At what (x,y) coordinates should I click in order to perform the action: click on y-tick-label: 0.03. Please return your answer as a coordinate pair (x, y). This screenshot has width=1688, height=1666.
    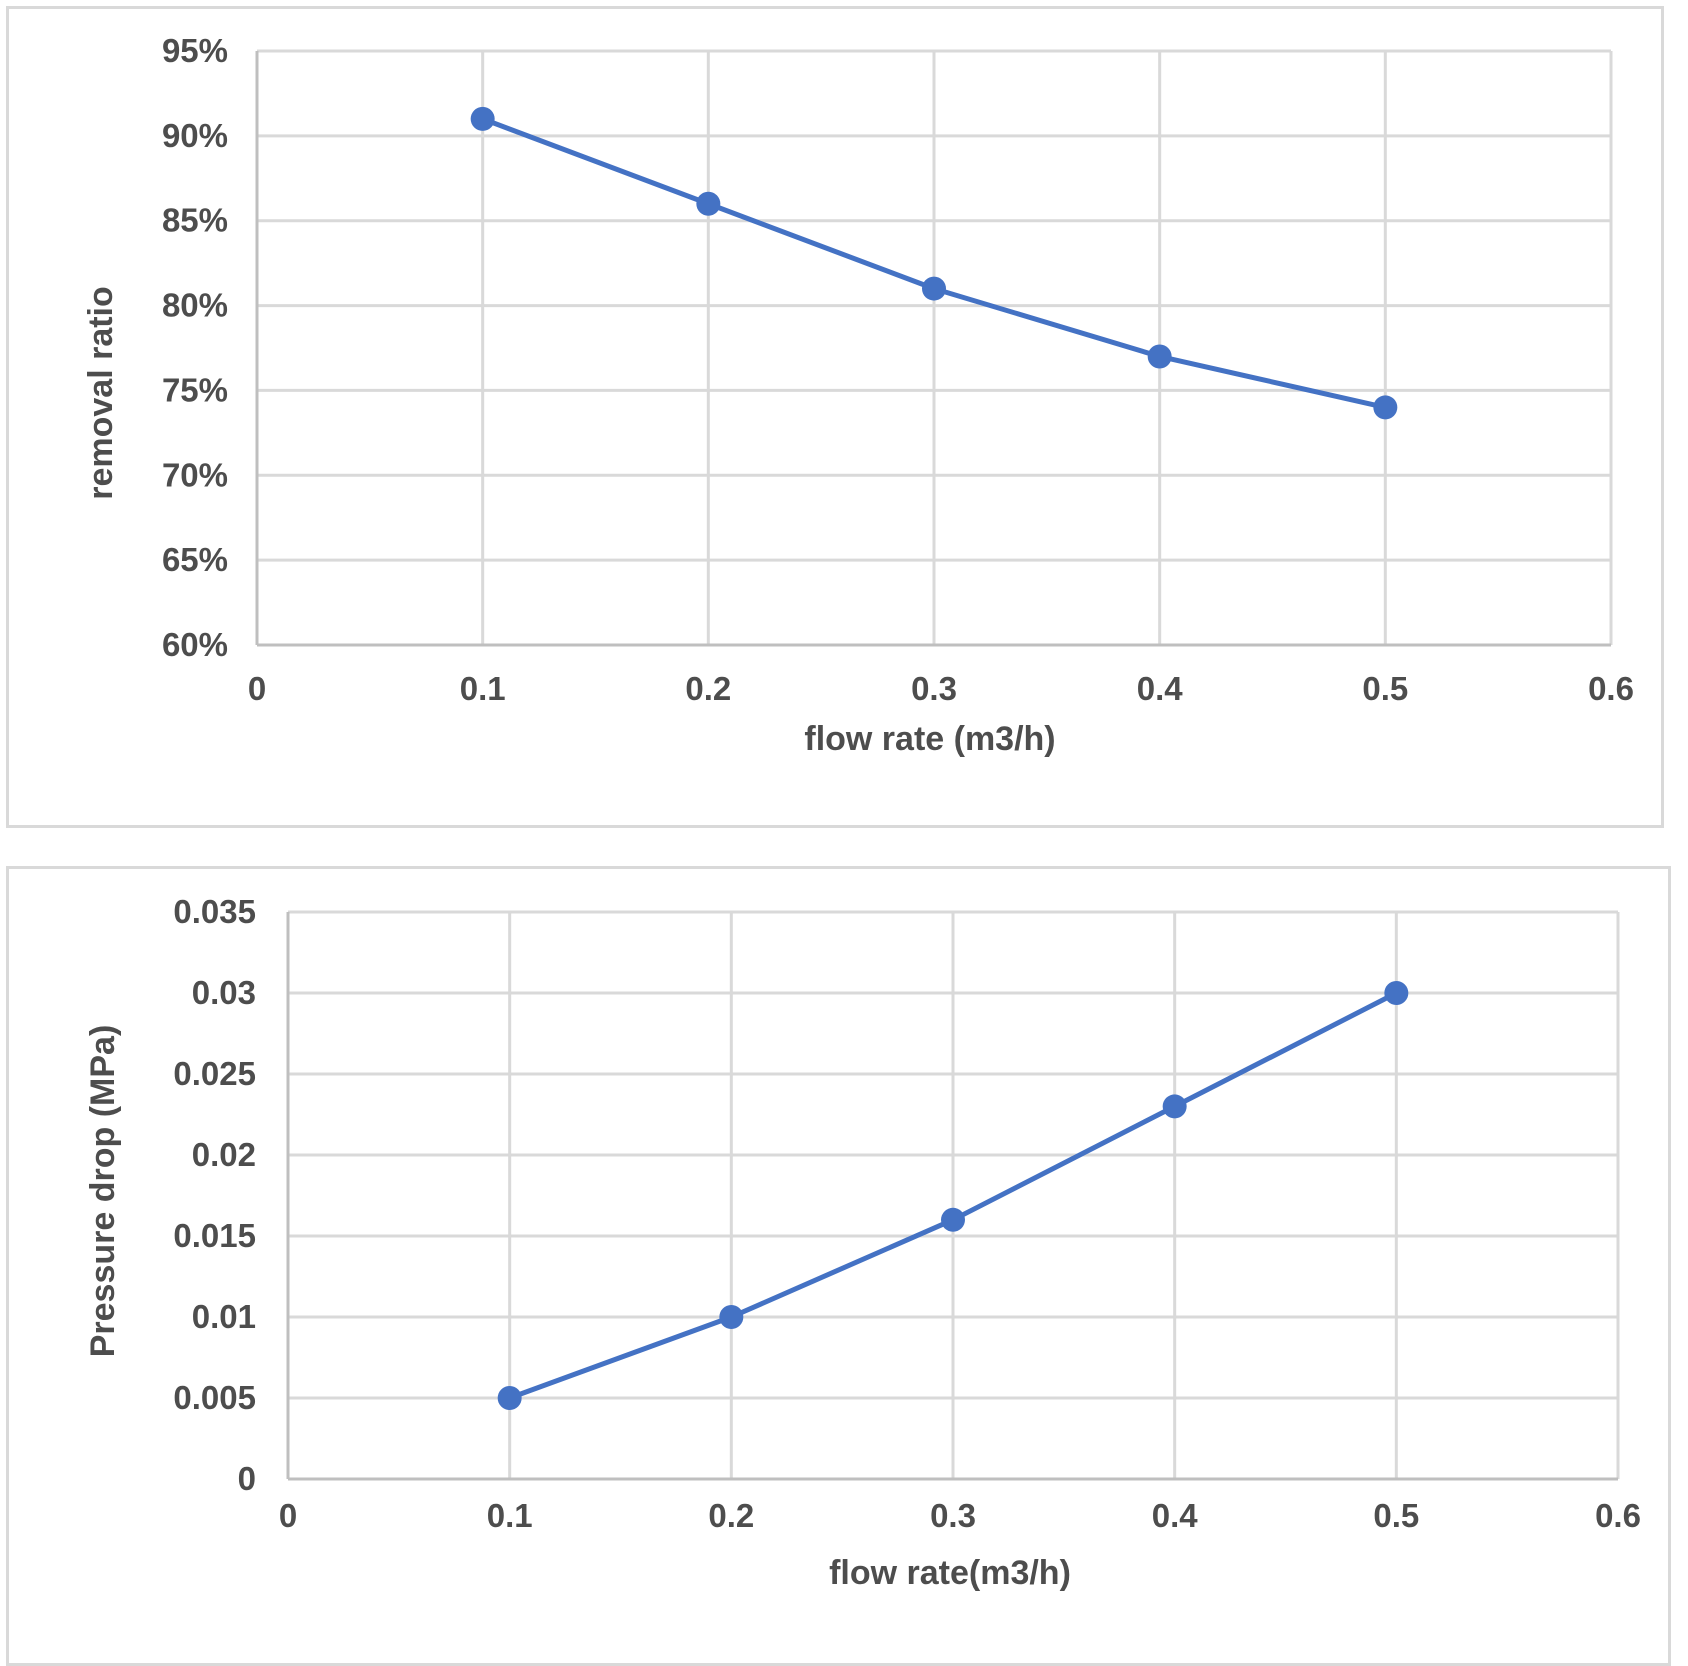
    Looking at the image, I should click on (224, 992).